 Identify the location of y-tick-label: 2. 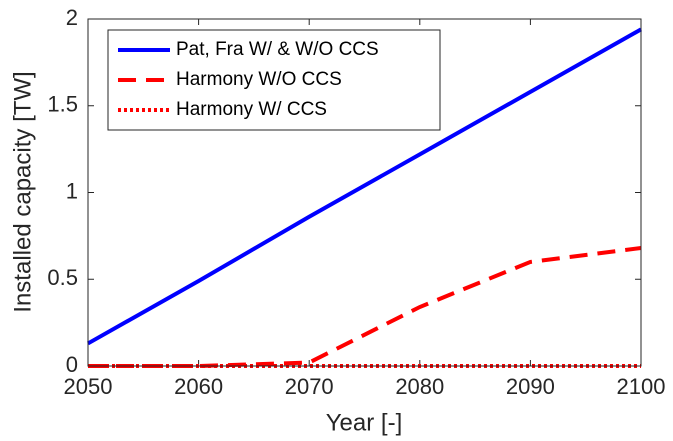
(72, 17).